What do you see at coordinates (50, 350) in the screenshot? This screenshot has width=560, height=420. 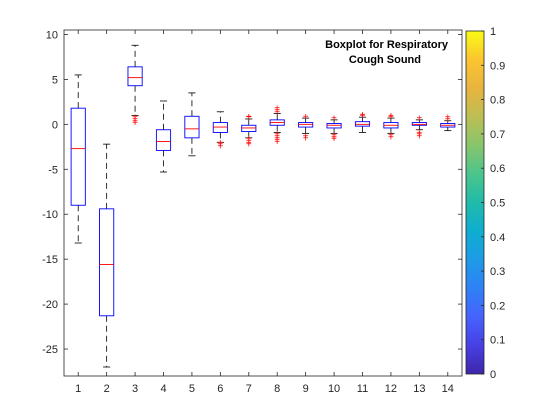 I see `y-tick-label: -25` at bounding box center [50, 350].